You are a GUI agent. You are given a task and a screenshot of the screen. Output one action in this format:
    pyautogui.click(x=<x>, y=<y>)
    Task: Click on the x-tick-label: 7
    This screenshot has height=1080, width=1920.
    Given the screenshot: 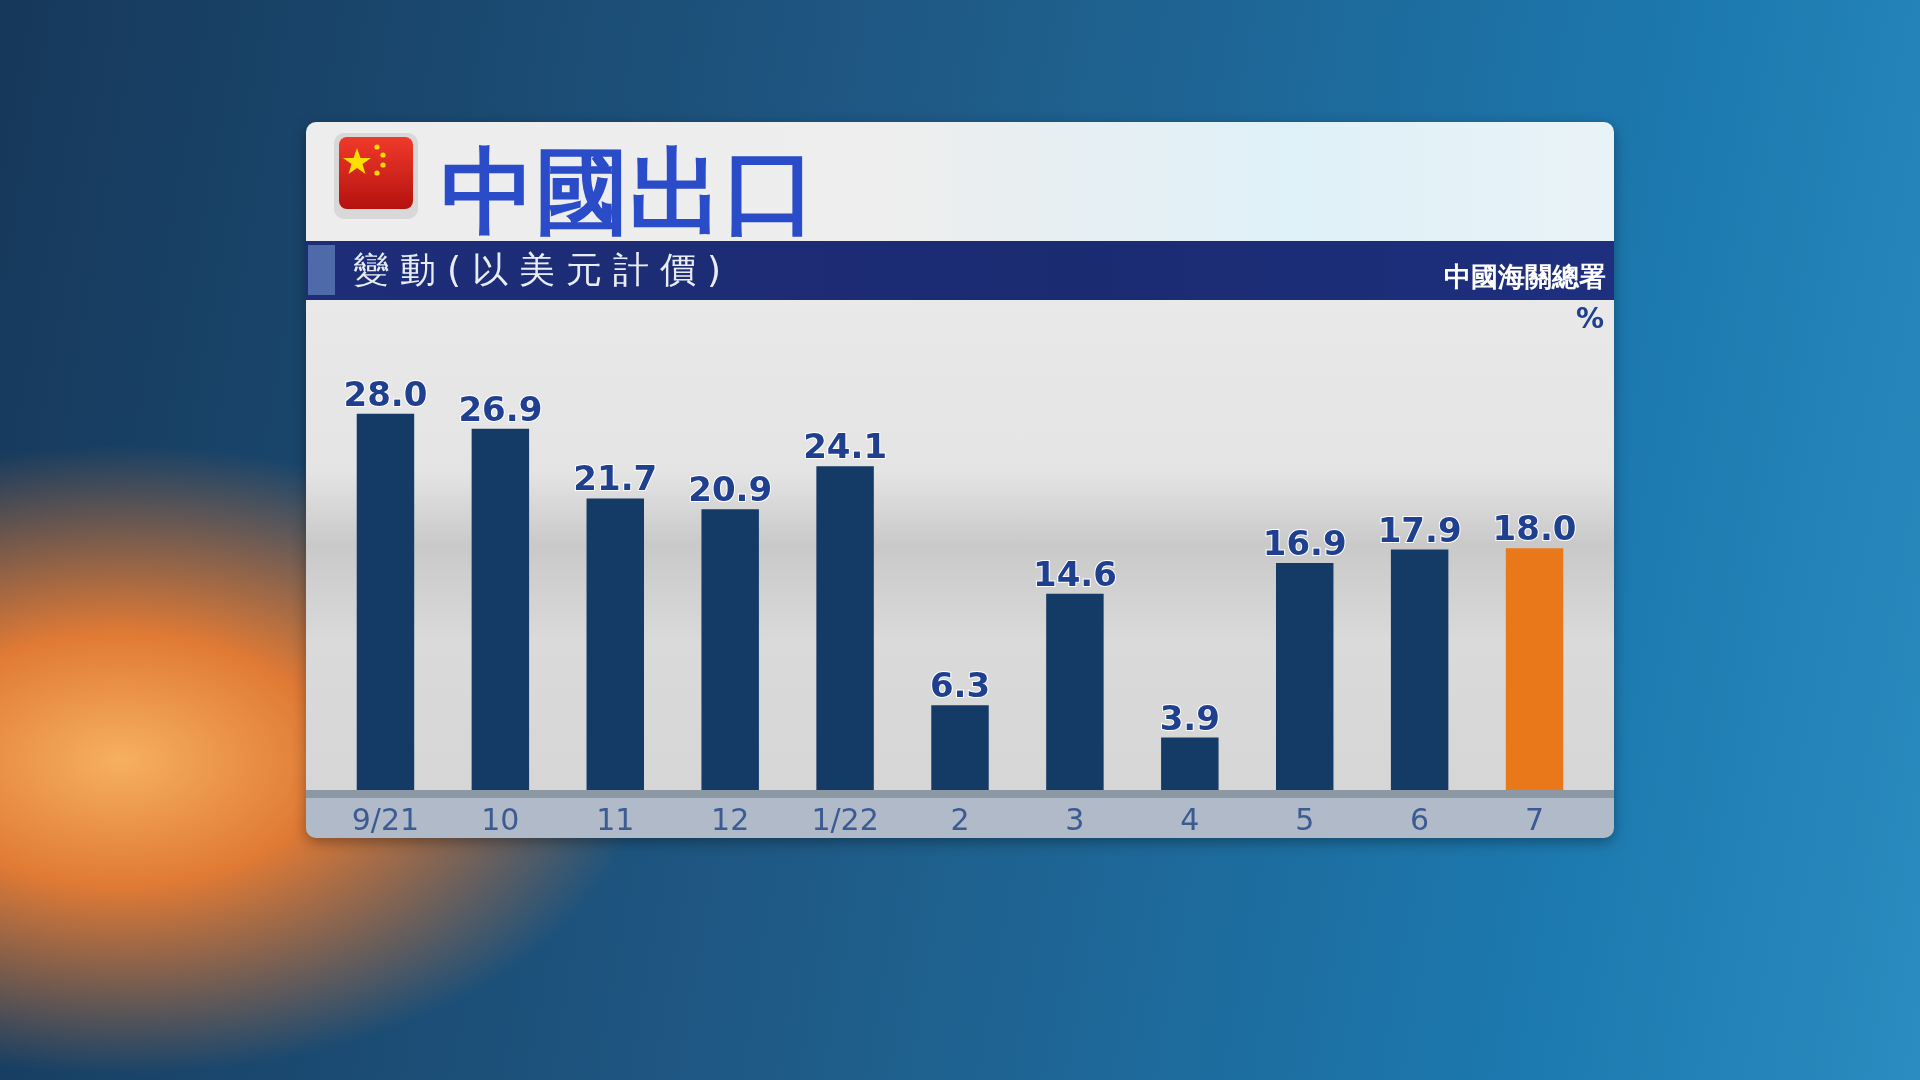 What is the action you would take?
    pyautogui.click(x=1535, y=819)
    